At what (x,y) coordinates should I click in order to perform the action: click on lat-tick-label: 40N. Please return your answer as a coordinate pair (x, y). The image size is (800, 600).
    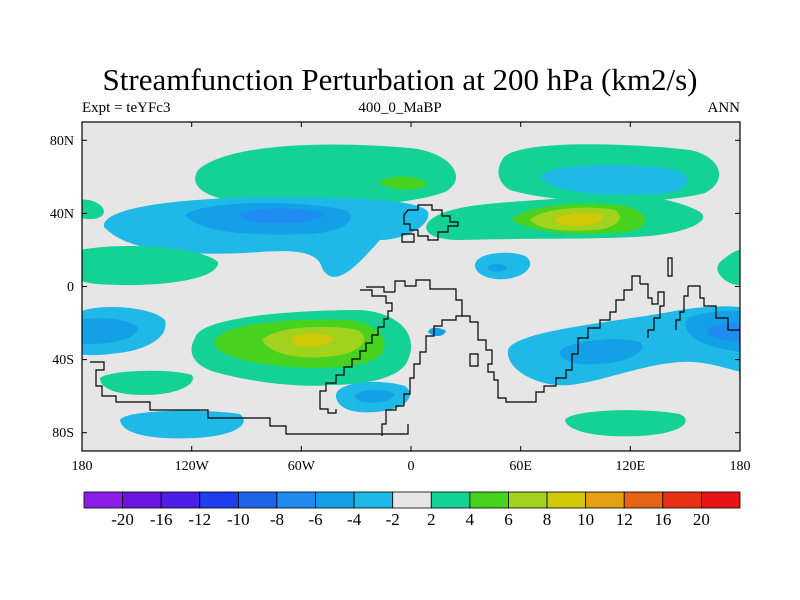
    Looking at the image, I should click on (62, 214).